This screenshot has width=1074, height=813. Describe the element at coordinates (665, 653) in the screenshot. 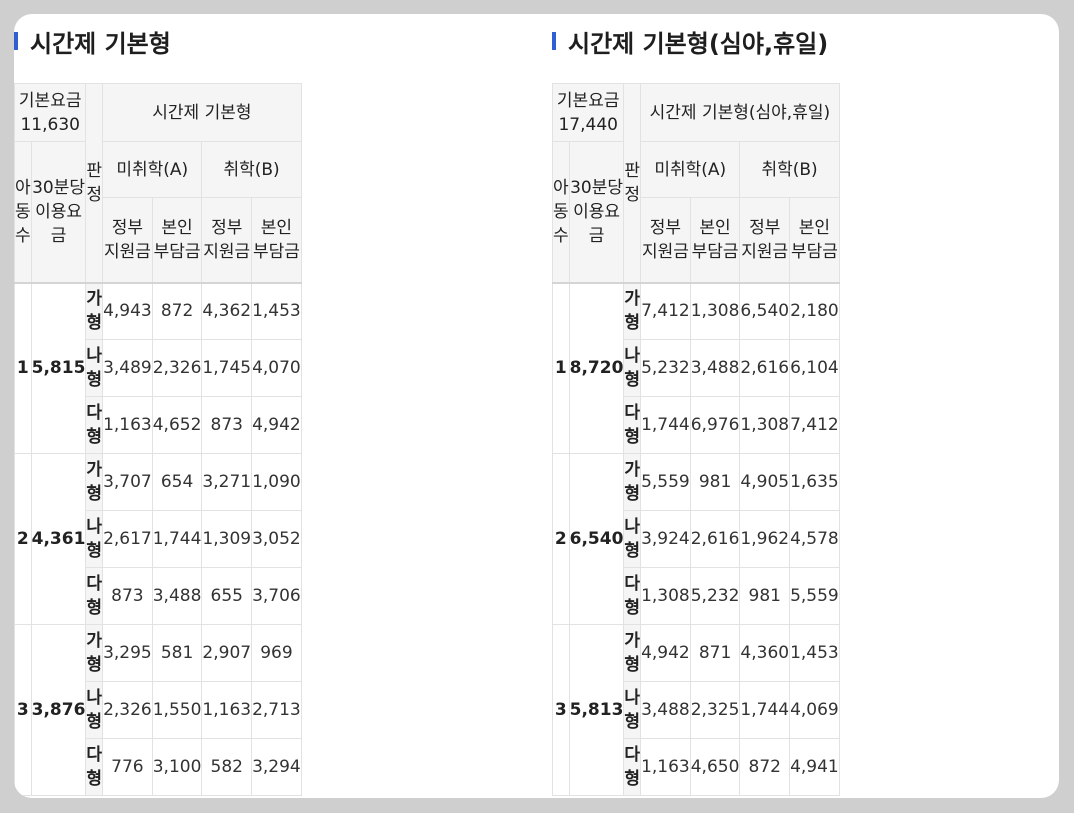

I see `a-gov-cell: 4,942` at that location.